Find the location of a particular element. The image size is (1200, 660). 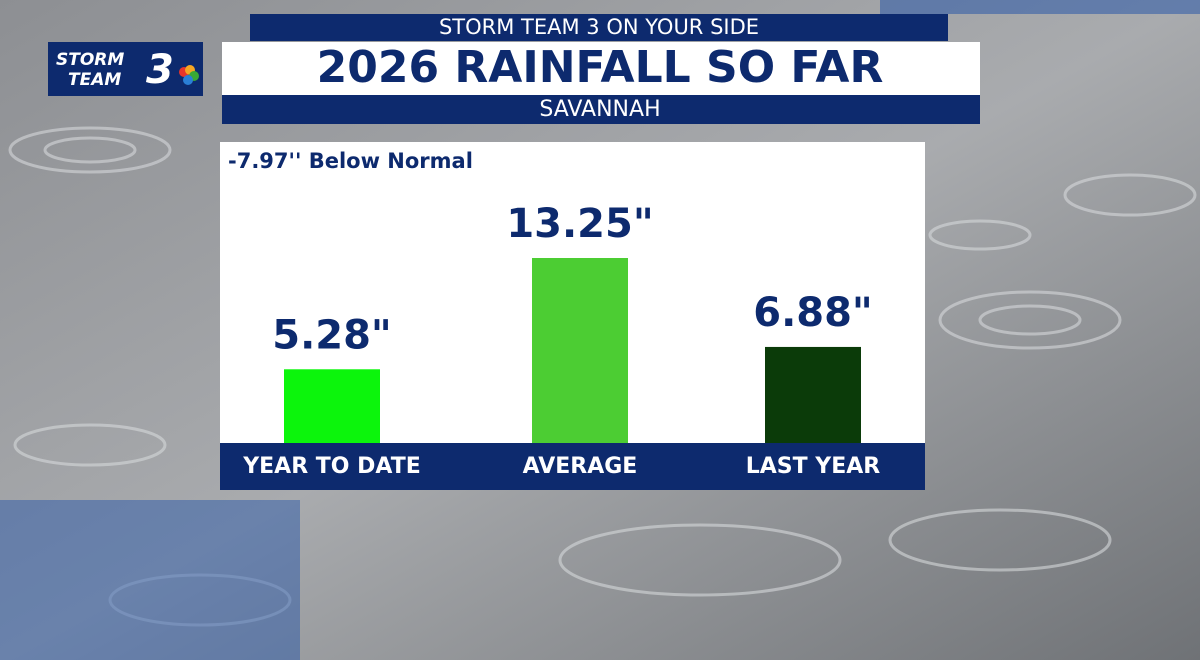

logo-number: 3 is located at coordinates (160, 70).